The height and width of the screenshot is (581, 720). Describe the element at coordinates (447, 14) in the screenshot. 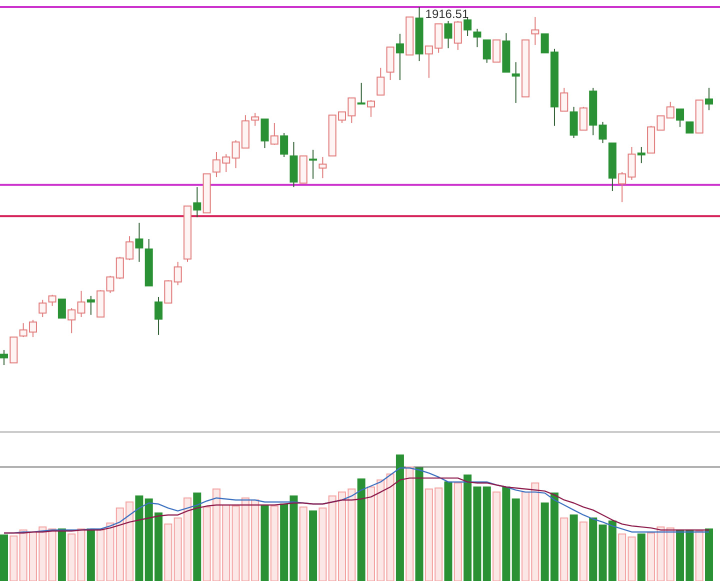

I see `annotation: 1916.51` at that location.